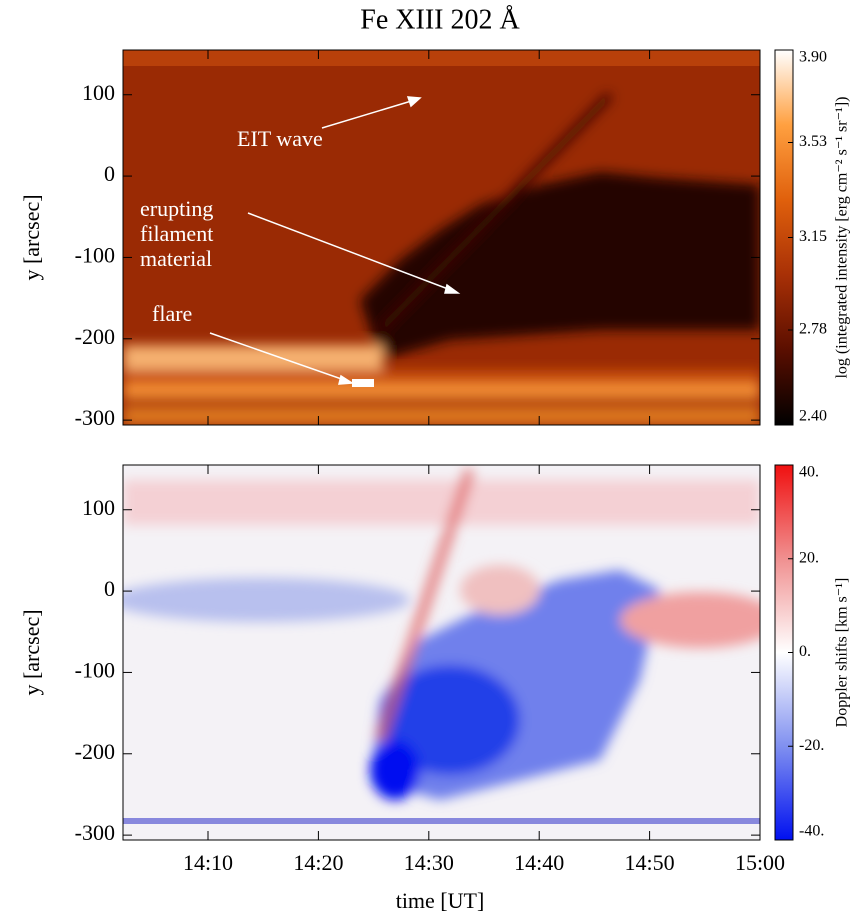  What do you see at coordinates (811, 831) in the screenshot?
I see `colorbar-tick-label: -40.` at bounding box center [811, 831].